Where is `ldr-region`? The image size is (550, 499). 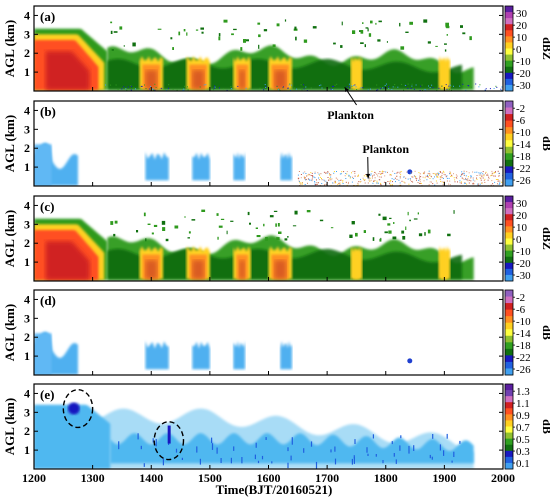 ldr-region is located at coordinates (286, 355).